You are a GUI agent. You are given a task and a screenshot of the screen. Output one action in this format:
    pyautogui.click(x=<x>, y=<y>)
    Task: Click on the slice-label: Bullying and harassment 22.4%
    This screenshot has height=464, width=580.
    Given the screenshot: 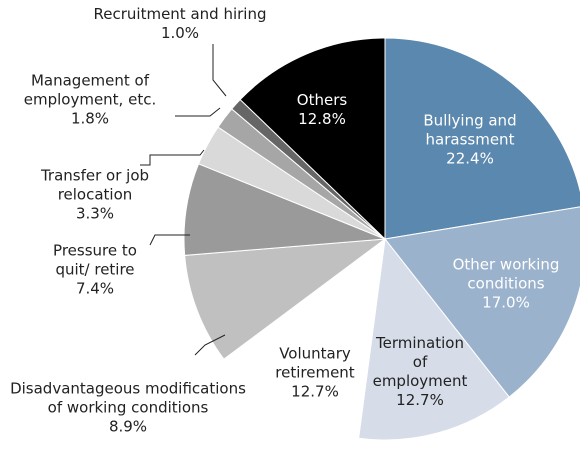 What is the action you would take?
    pyautogui.click(x=470, y=140)
    